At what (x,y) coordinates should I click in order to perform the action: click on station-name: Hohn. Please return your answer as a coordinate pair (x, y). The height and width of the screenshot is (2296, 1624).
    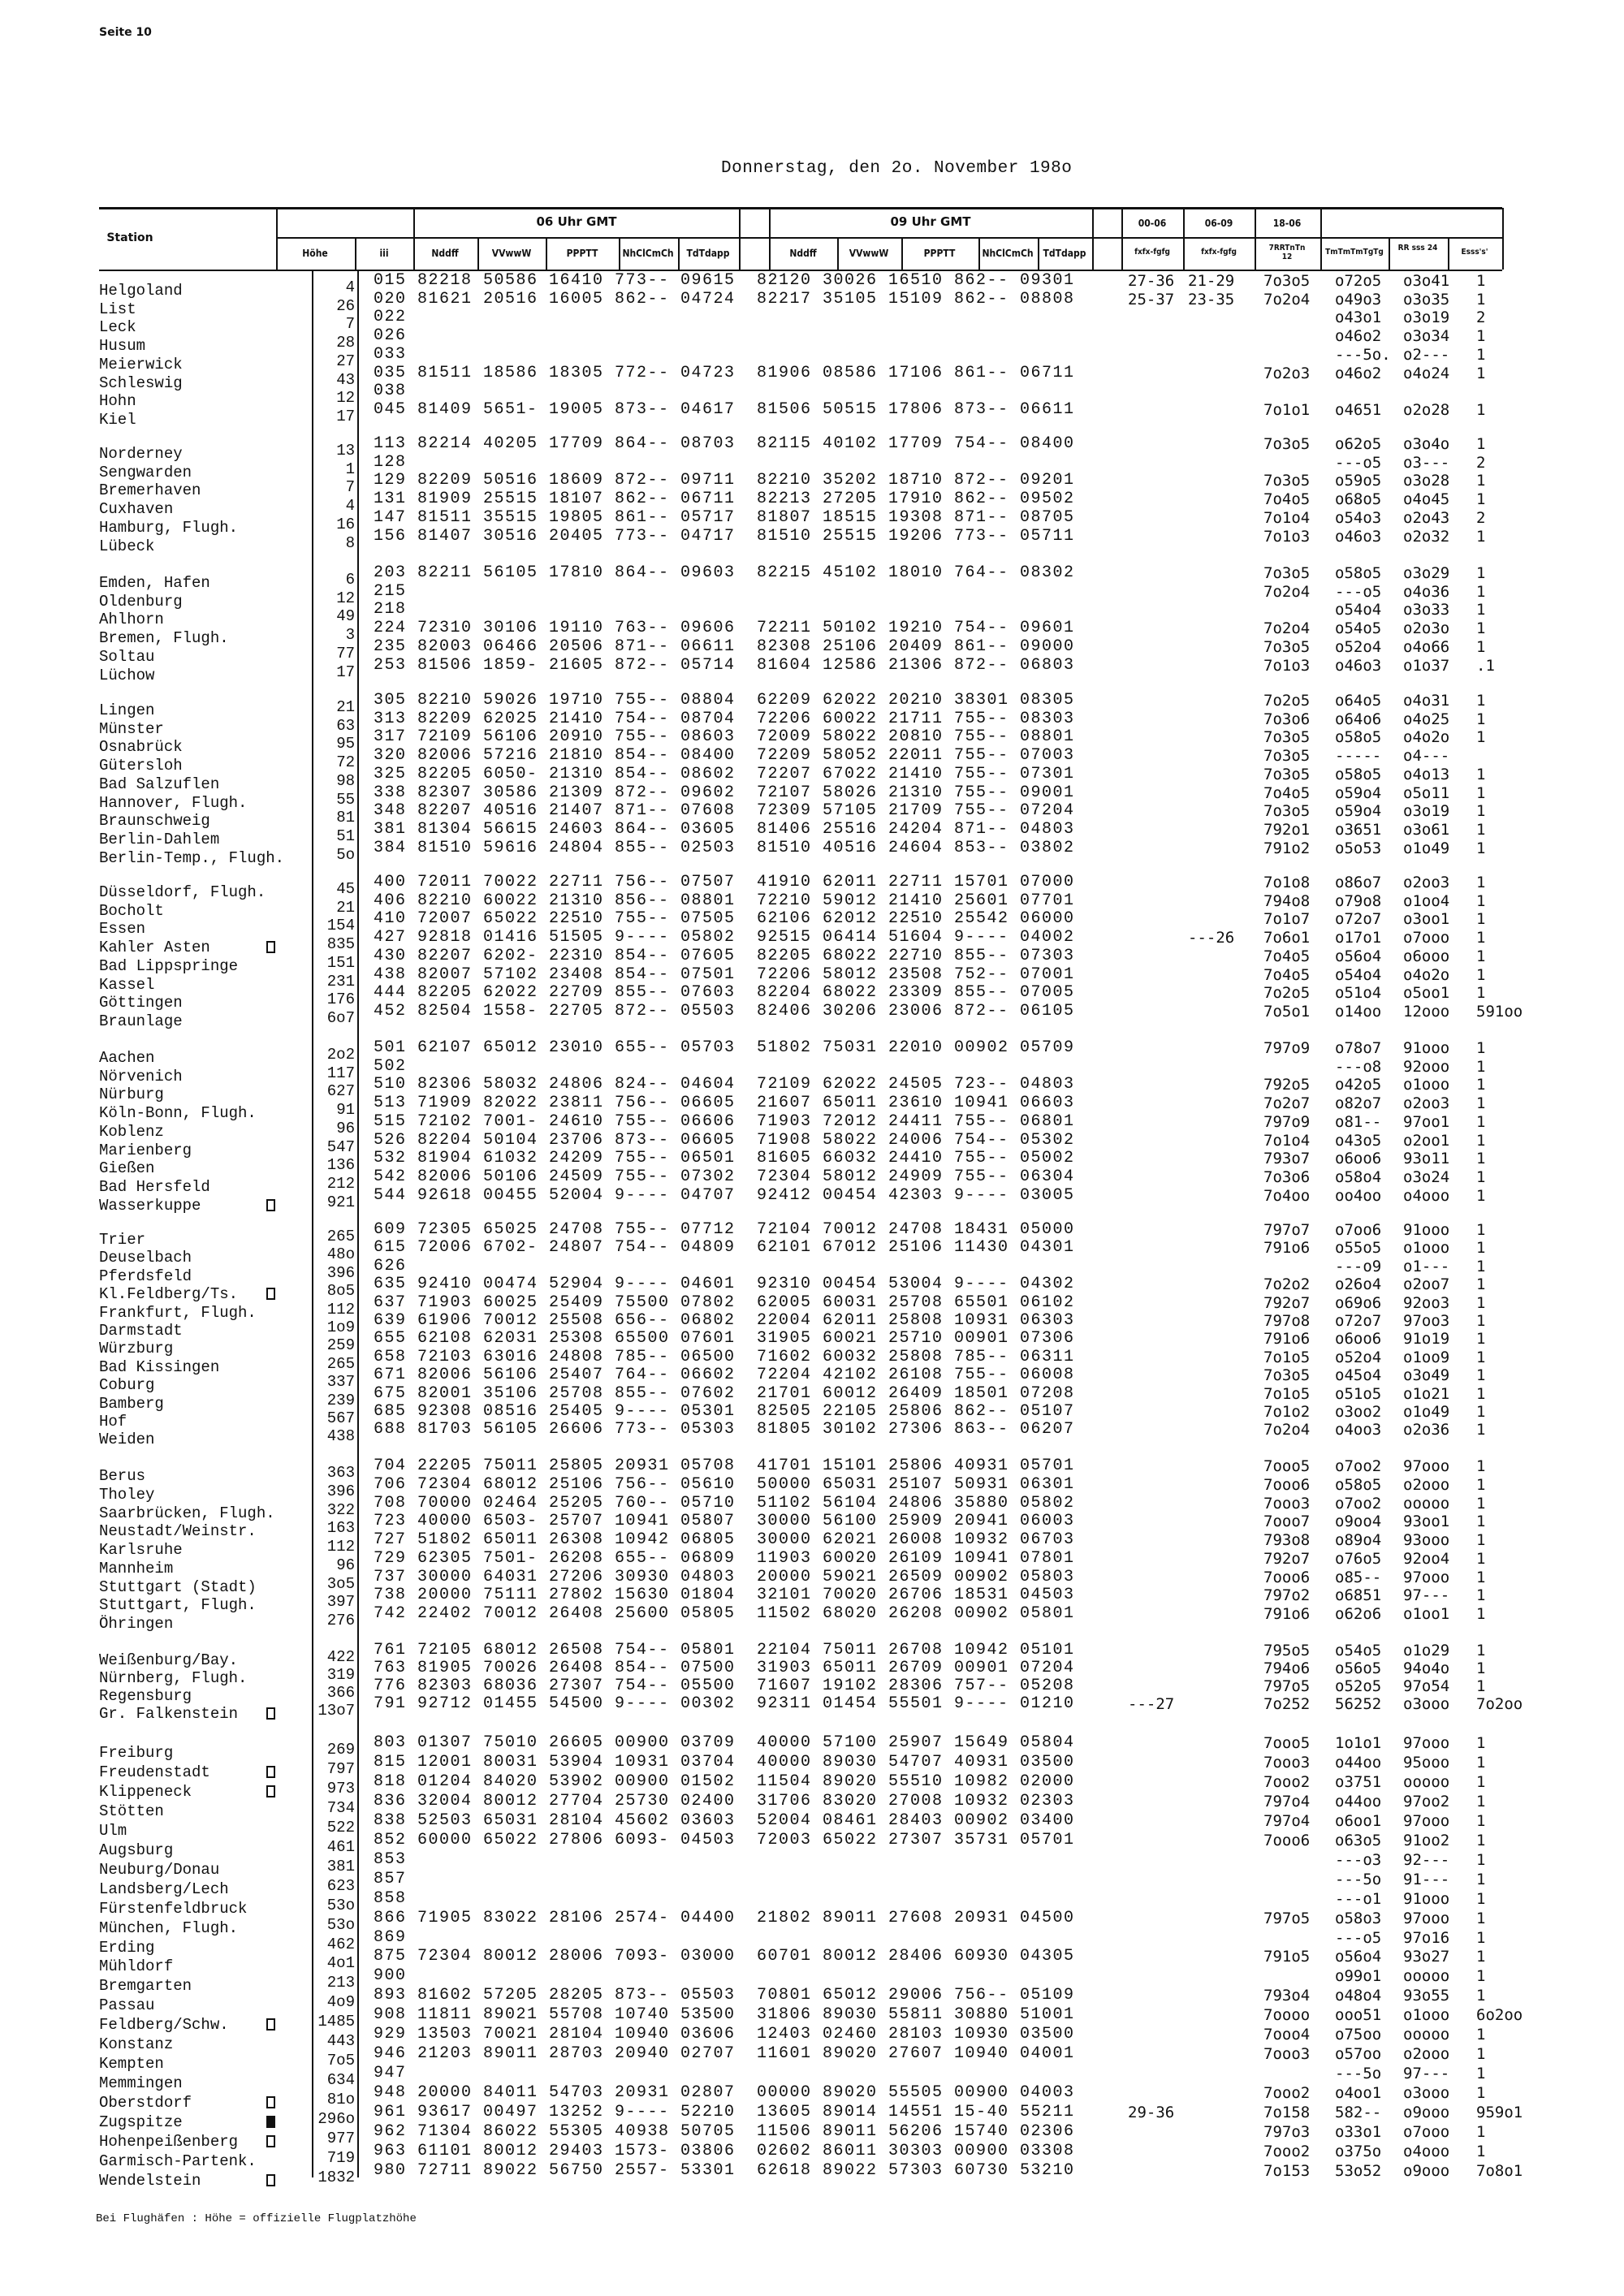
    Looking at the image, I should click on (117, 401).